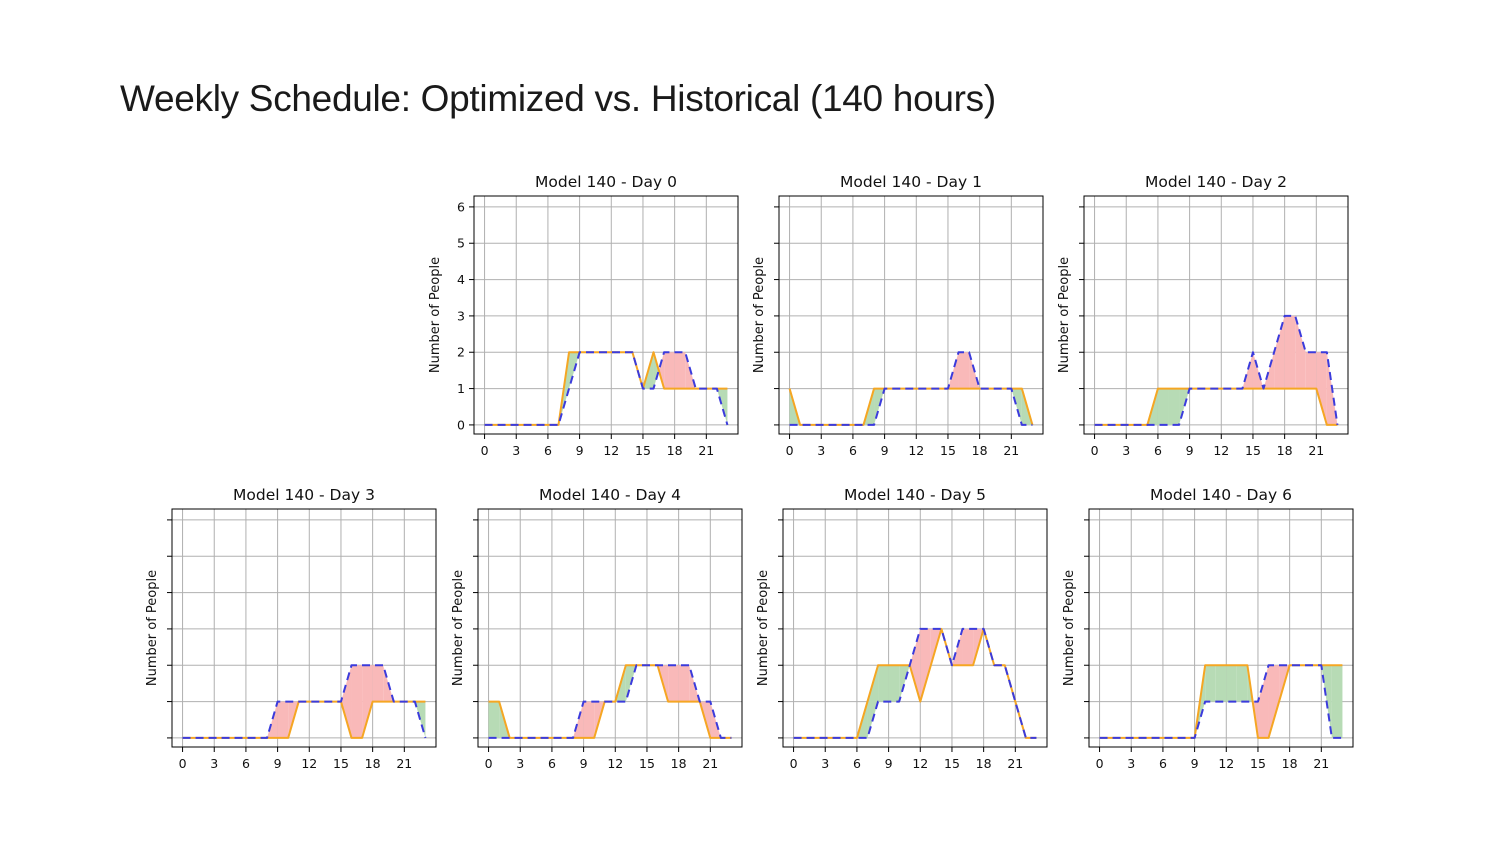  What do you see at coordinates (461, 352) in the screenshot?
I see `y-tick-label: 2` at bounding box center [461, 352].